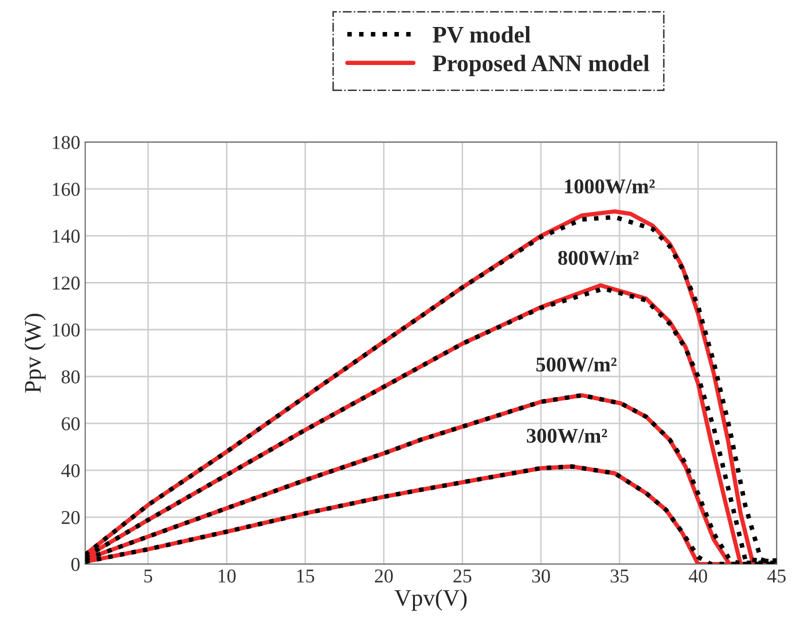  What do you see at coordinates (75, 564) in the screenshot?
I see `y-tick-label: 0` at bounding box center [75, 564].